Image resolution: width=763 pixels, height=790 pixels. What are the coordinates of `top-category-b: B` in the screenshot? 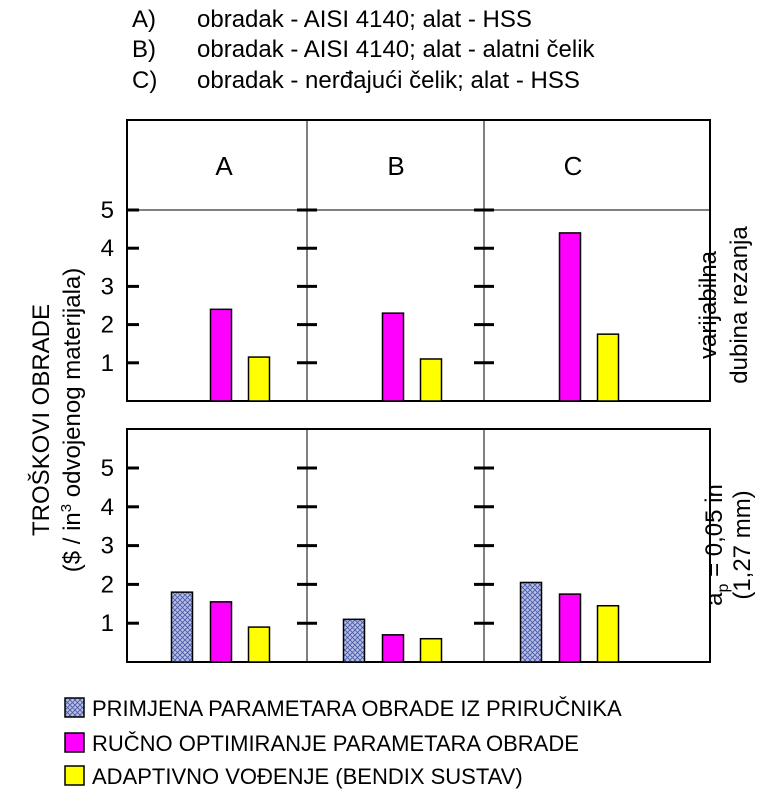 It's located at (395, 166).